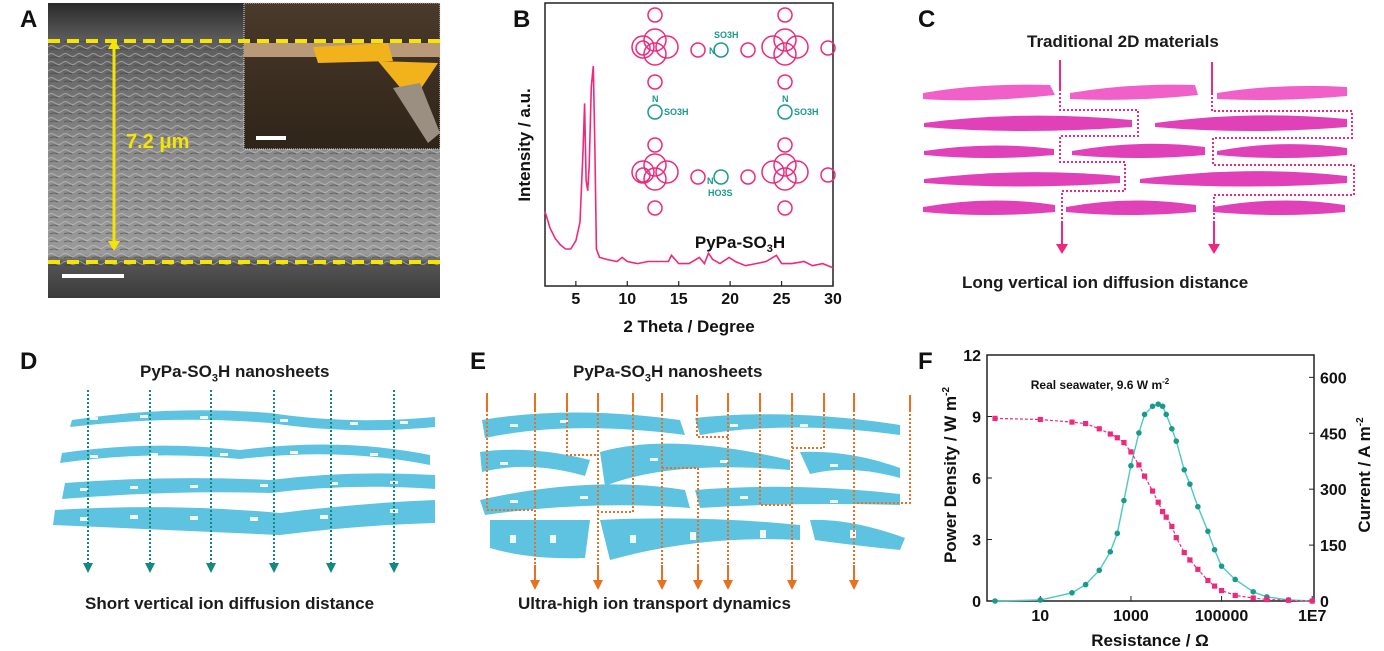  I want to click on panel-c-letter: C, so click(927, 19).